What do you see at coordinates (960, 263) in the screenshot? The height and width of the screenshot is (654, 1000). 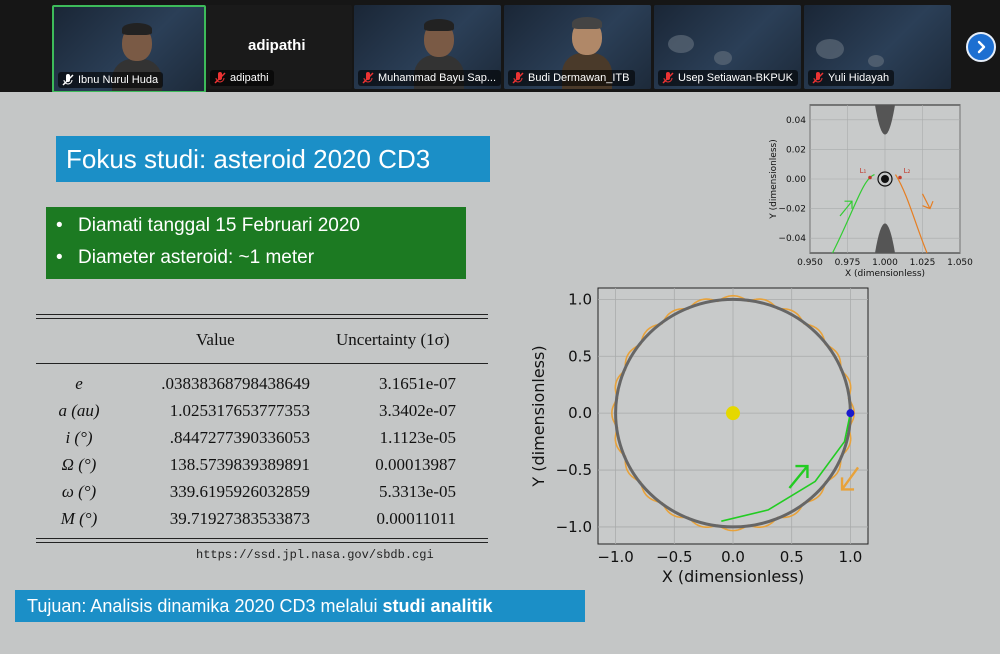 I see `inset-x-tick-label: 1.050` at bounding box center [960, 263].